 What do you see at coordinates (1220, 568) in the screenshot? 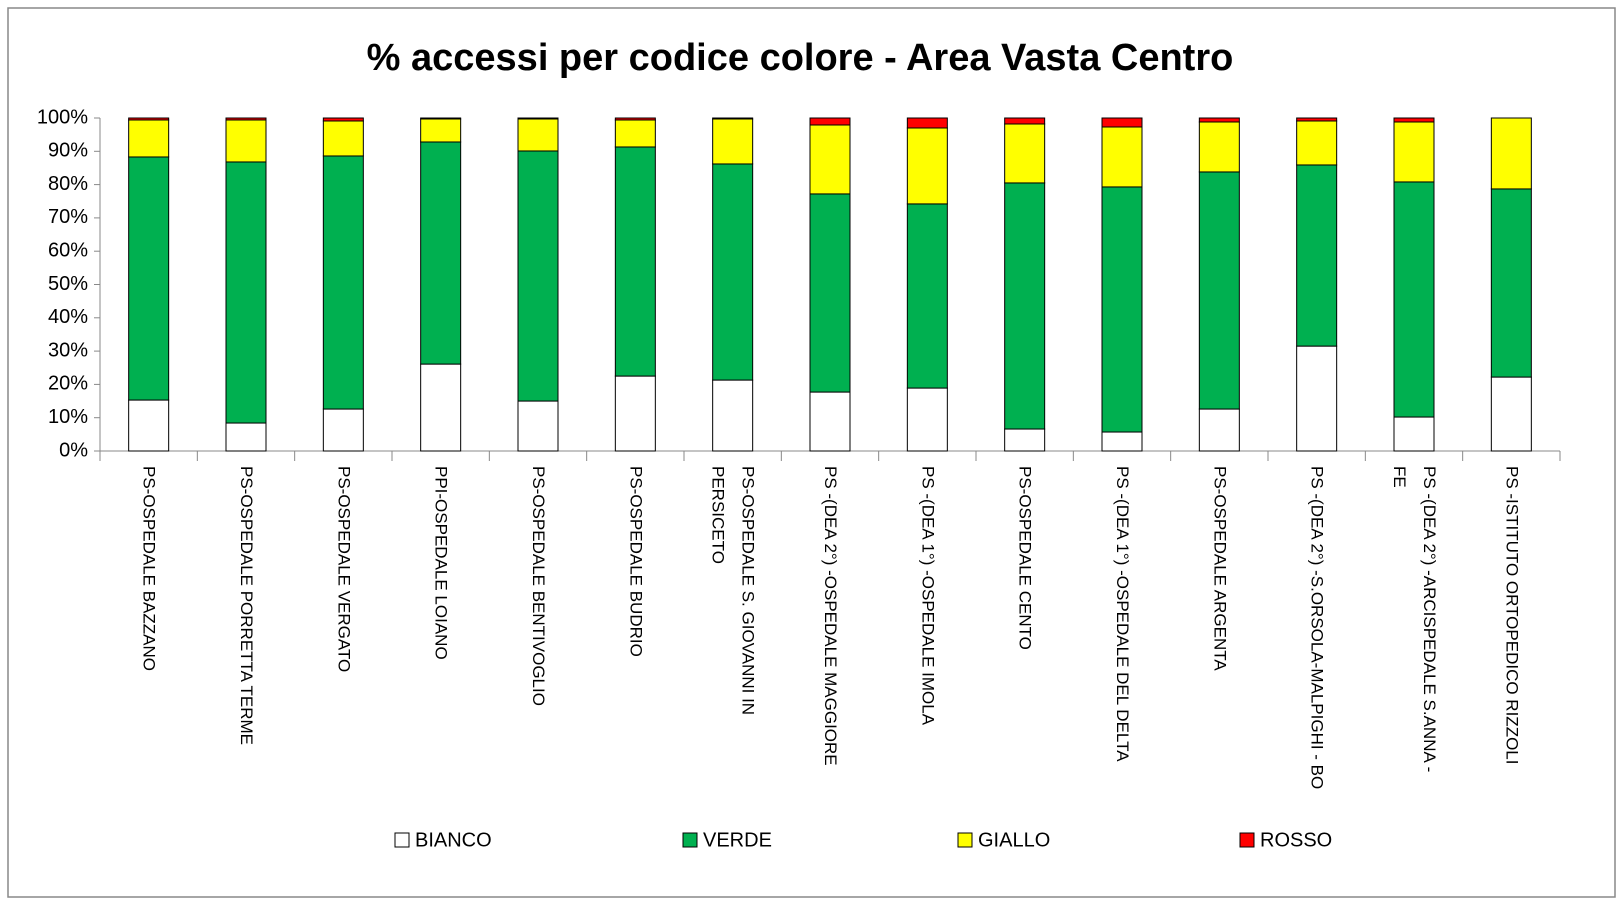
I see `x-tick-label: PS-OSPEDALE ARGENTA` at bounding box center [1220, 568].